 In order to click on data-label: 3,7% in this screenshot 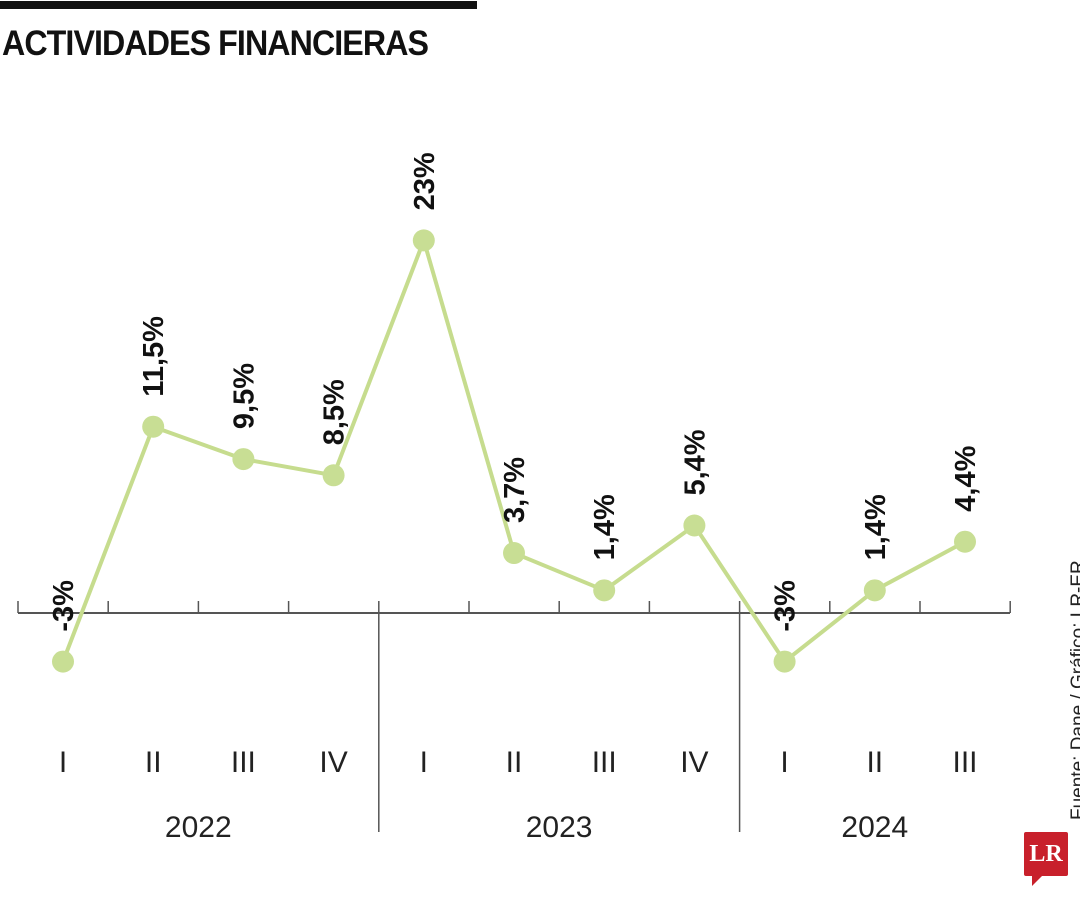, I will do `click(515, 490)`.